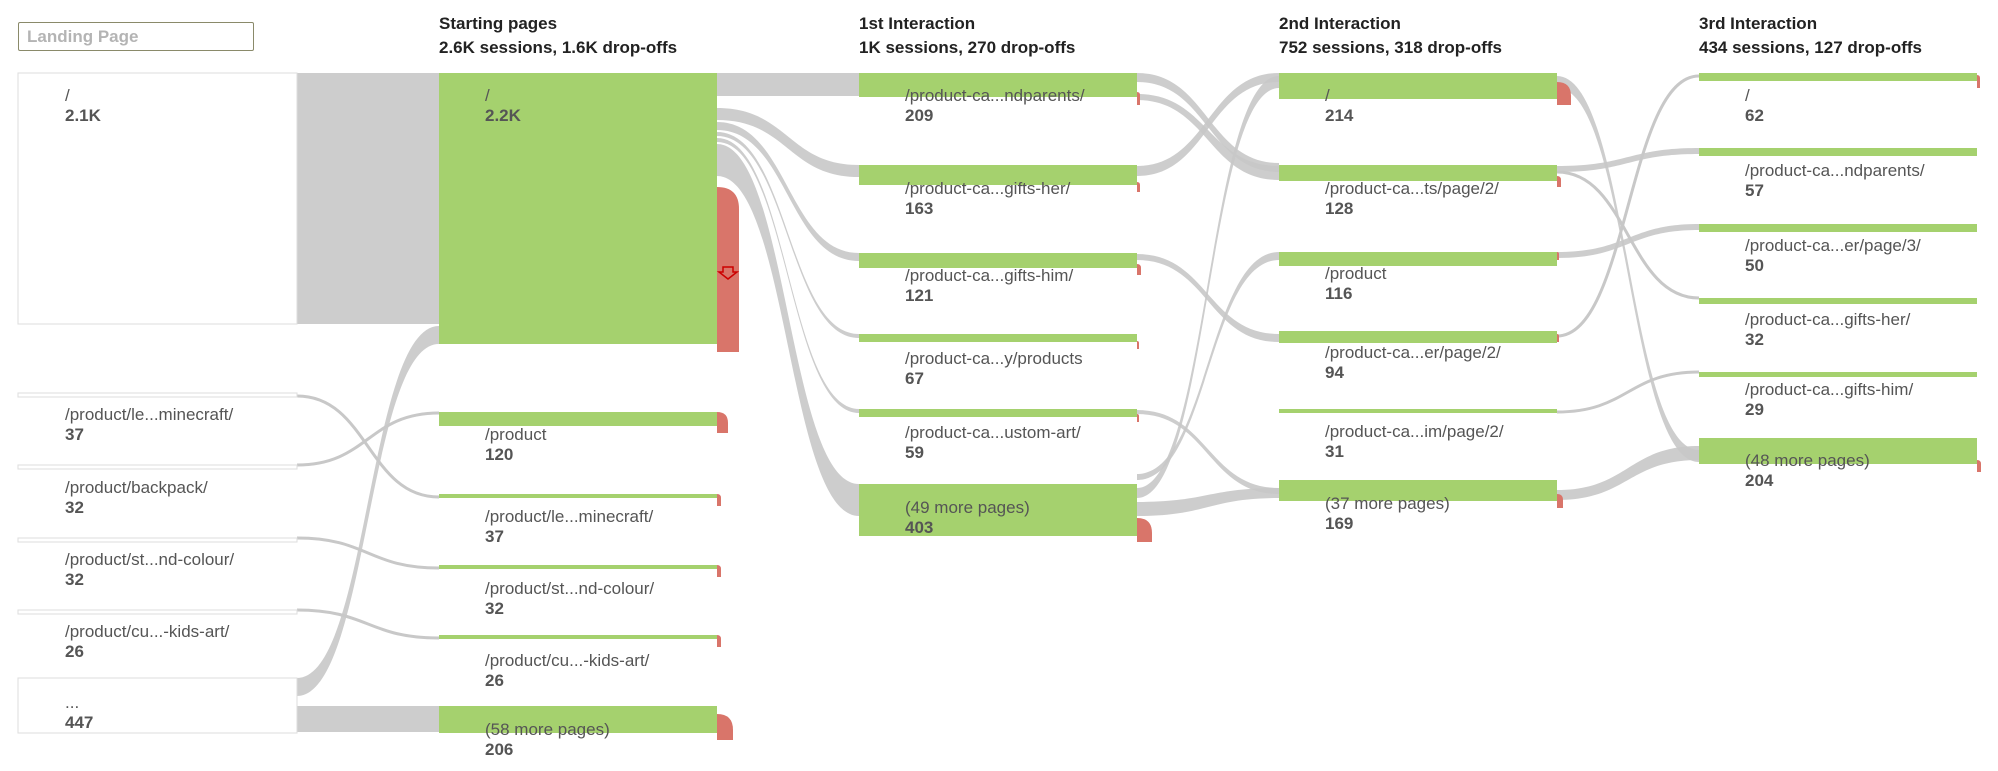  I want to click on interaction1-node-label: /product-ca...gifts-her/163, so click(987, 199).